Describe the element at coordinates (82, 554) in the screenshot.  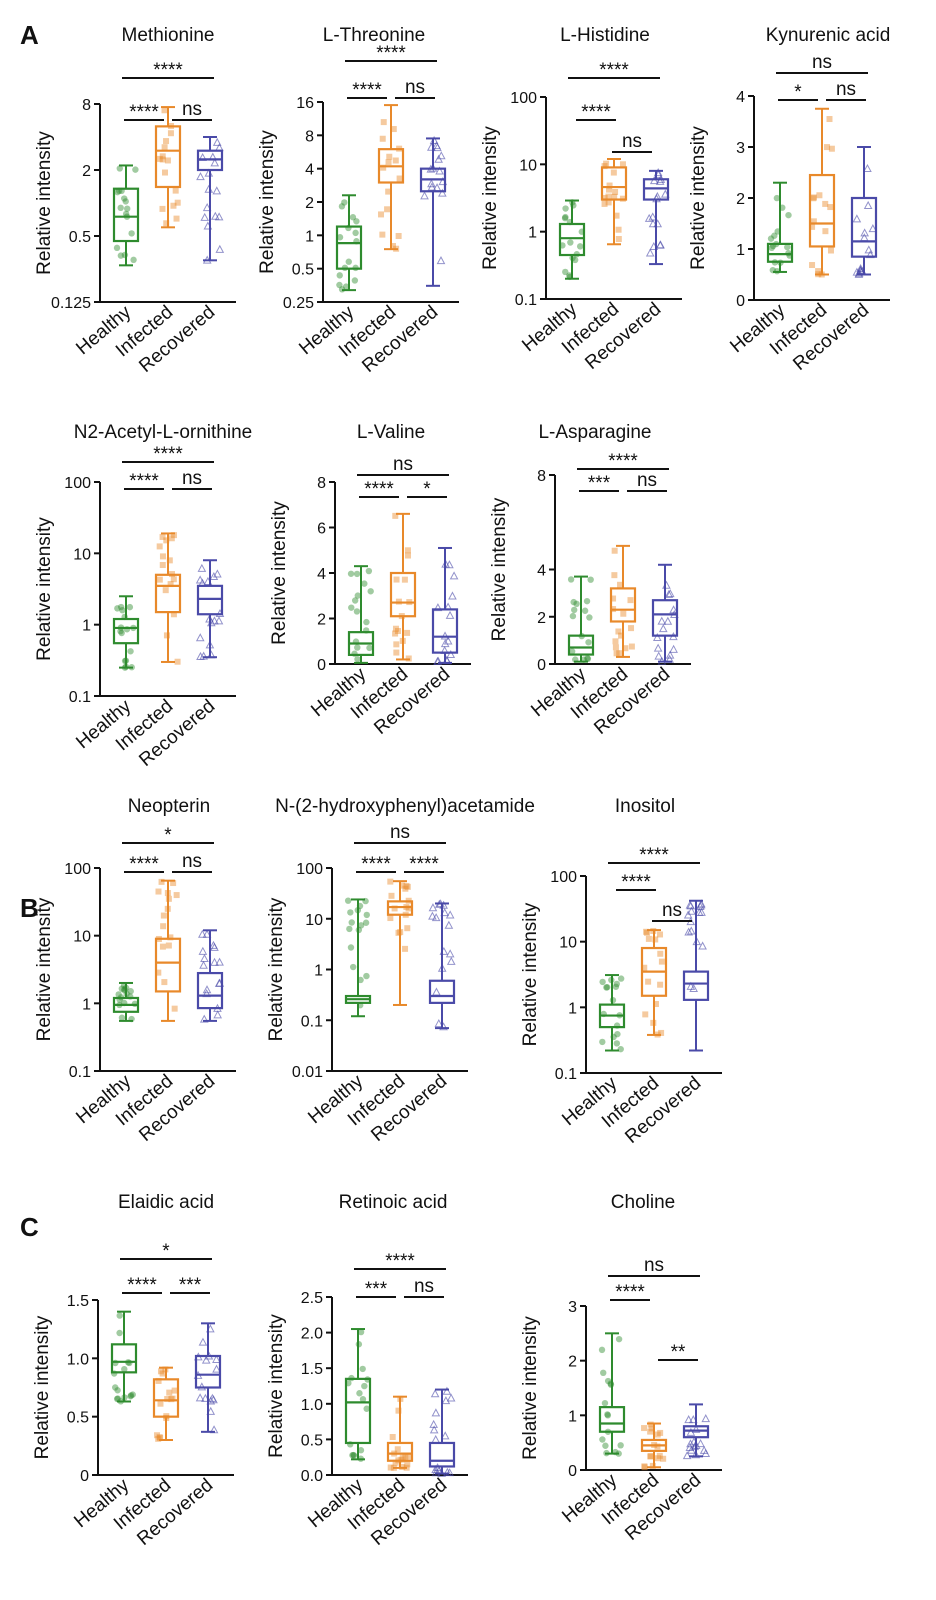
I see `y-tick-label: 10` at that location.